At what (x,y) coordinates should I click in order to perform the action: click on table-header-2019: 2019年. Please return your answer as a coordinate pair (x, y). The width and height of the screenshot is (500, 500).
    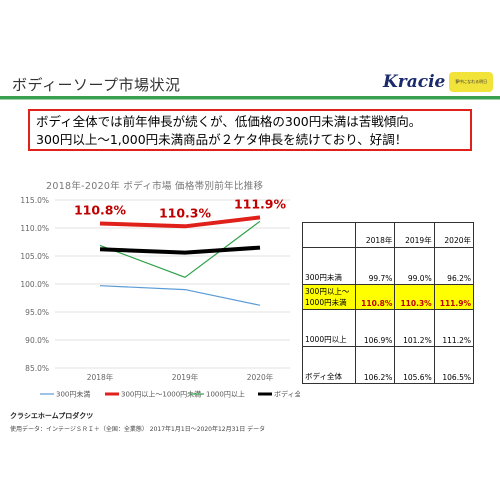
    Looking at the image, I should click on (414, 235).